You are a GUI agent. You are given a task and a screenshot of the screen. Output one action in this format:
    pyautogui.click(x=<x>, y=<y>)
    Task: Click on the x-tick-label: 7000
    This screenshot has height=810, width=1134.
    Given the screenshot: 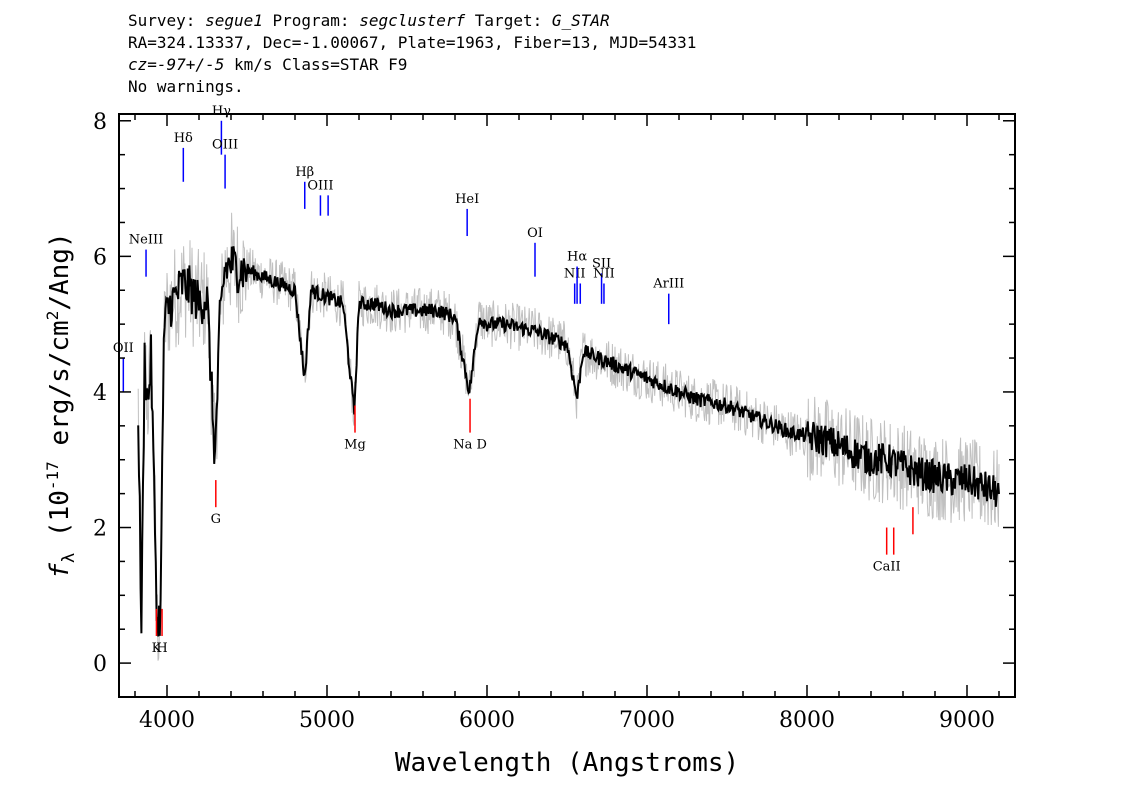 What is the action you would take?
    pyautogui.click(x=647, y=720)
    